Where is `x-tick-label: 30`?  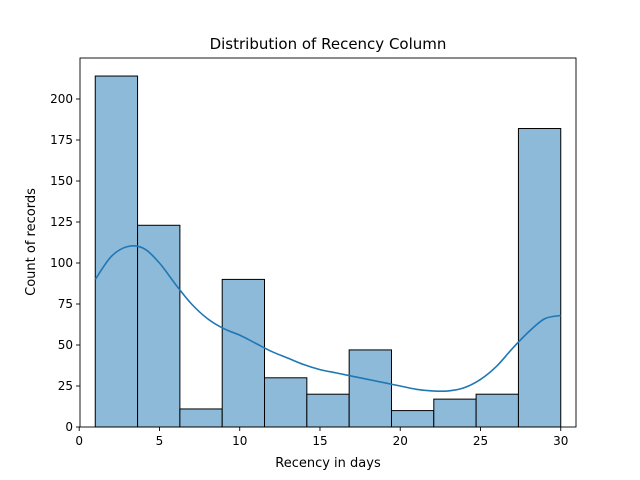 x-tick-label: 30 is located at coordinates (560, 441).